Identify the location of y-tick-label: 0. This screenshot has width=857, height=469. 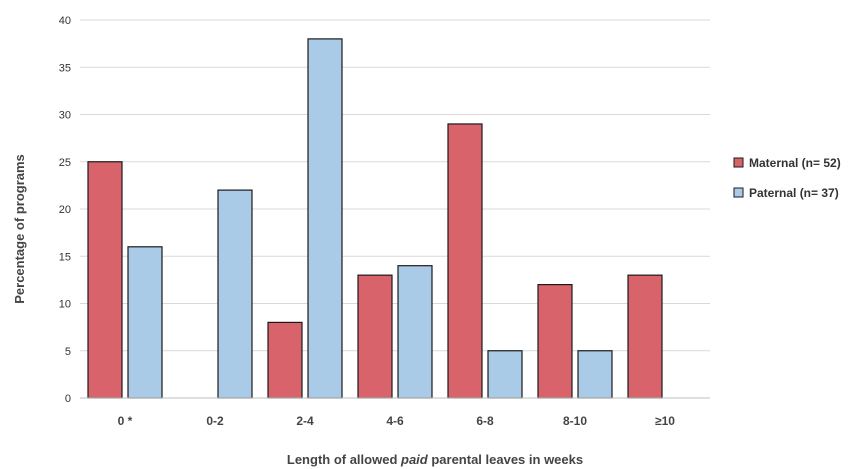
(68, 399).